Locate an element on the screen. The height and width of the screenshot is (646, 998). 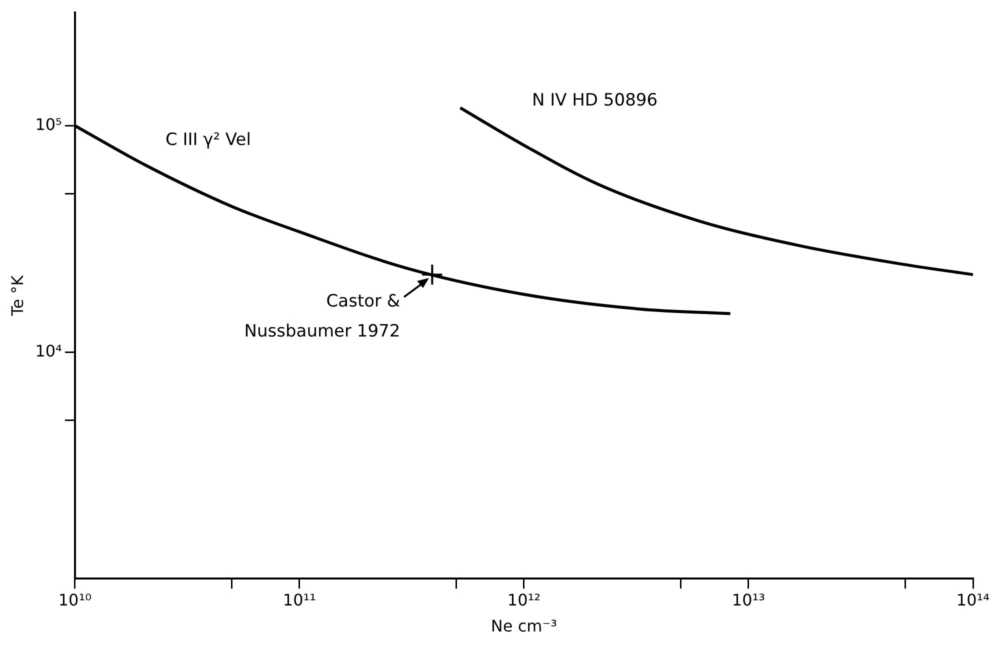
y-tick-label: 10⁴ is located at coordinates (48, 350).